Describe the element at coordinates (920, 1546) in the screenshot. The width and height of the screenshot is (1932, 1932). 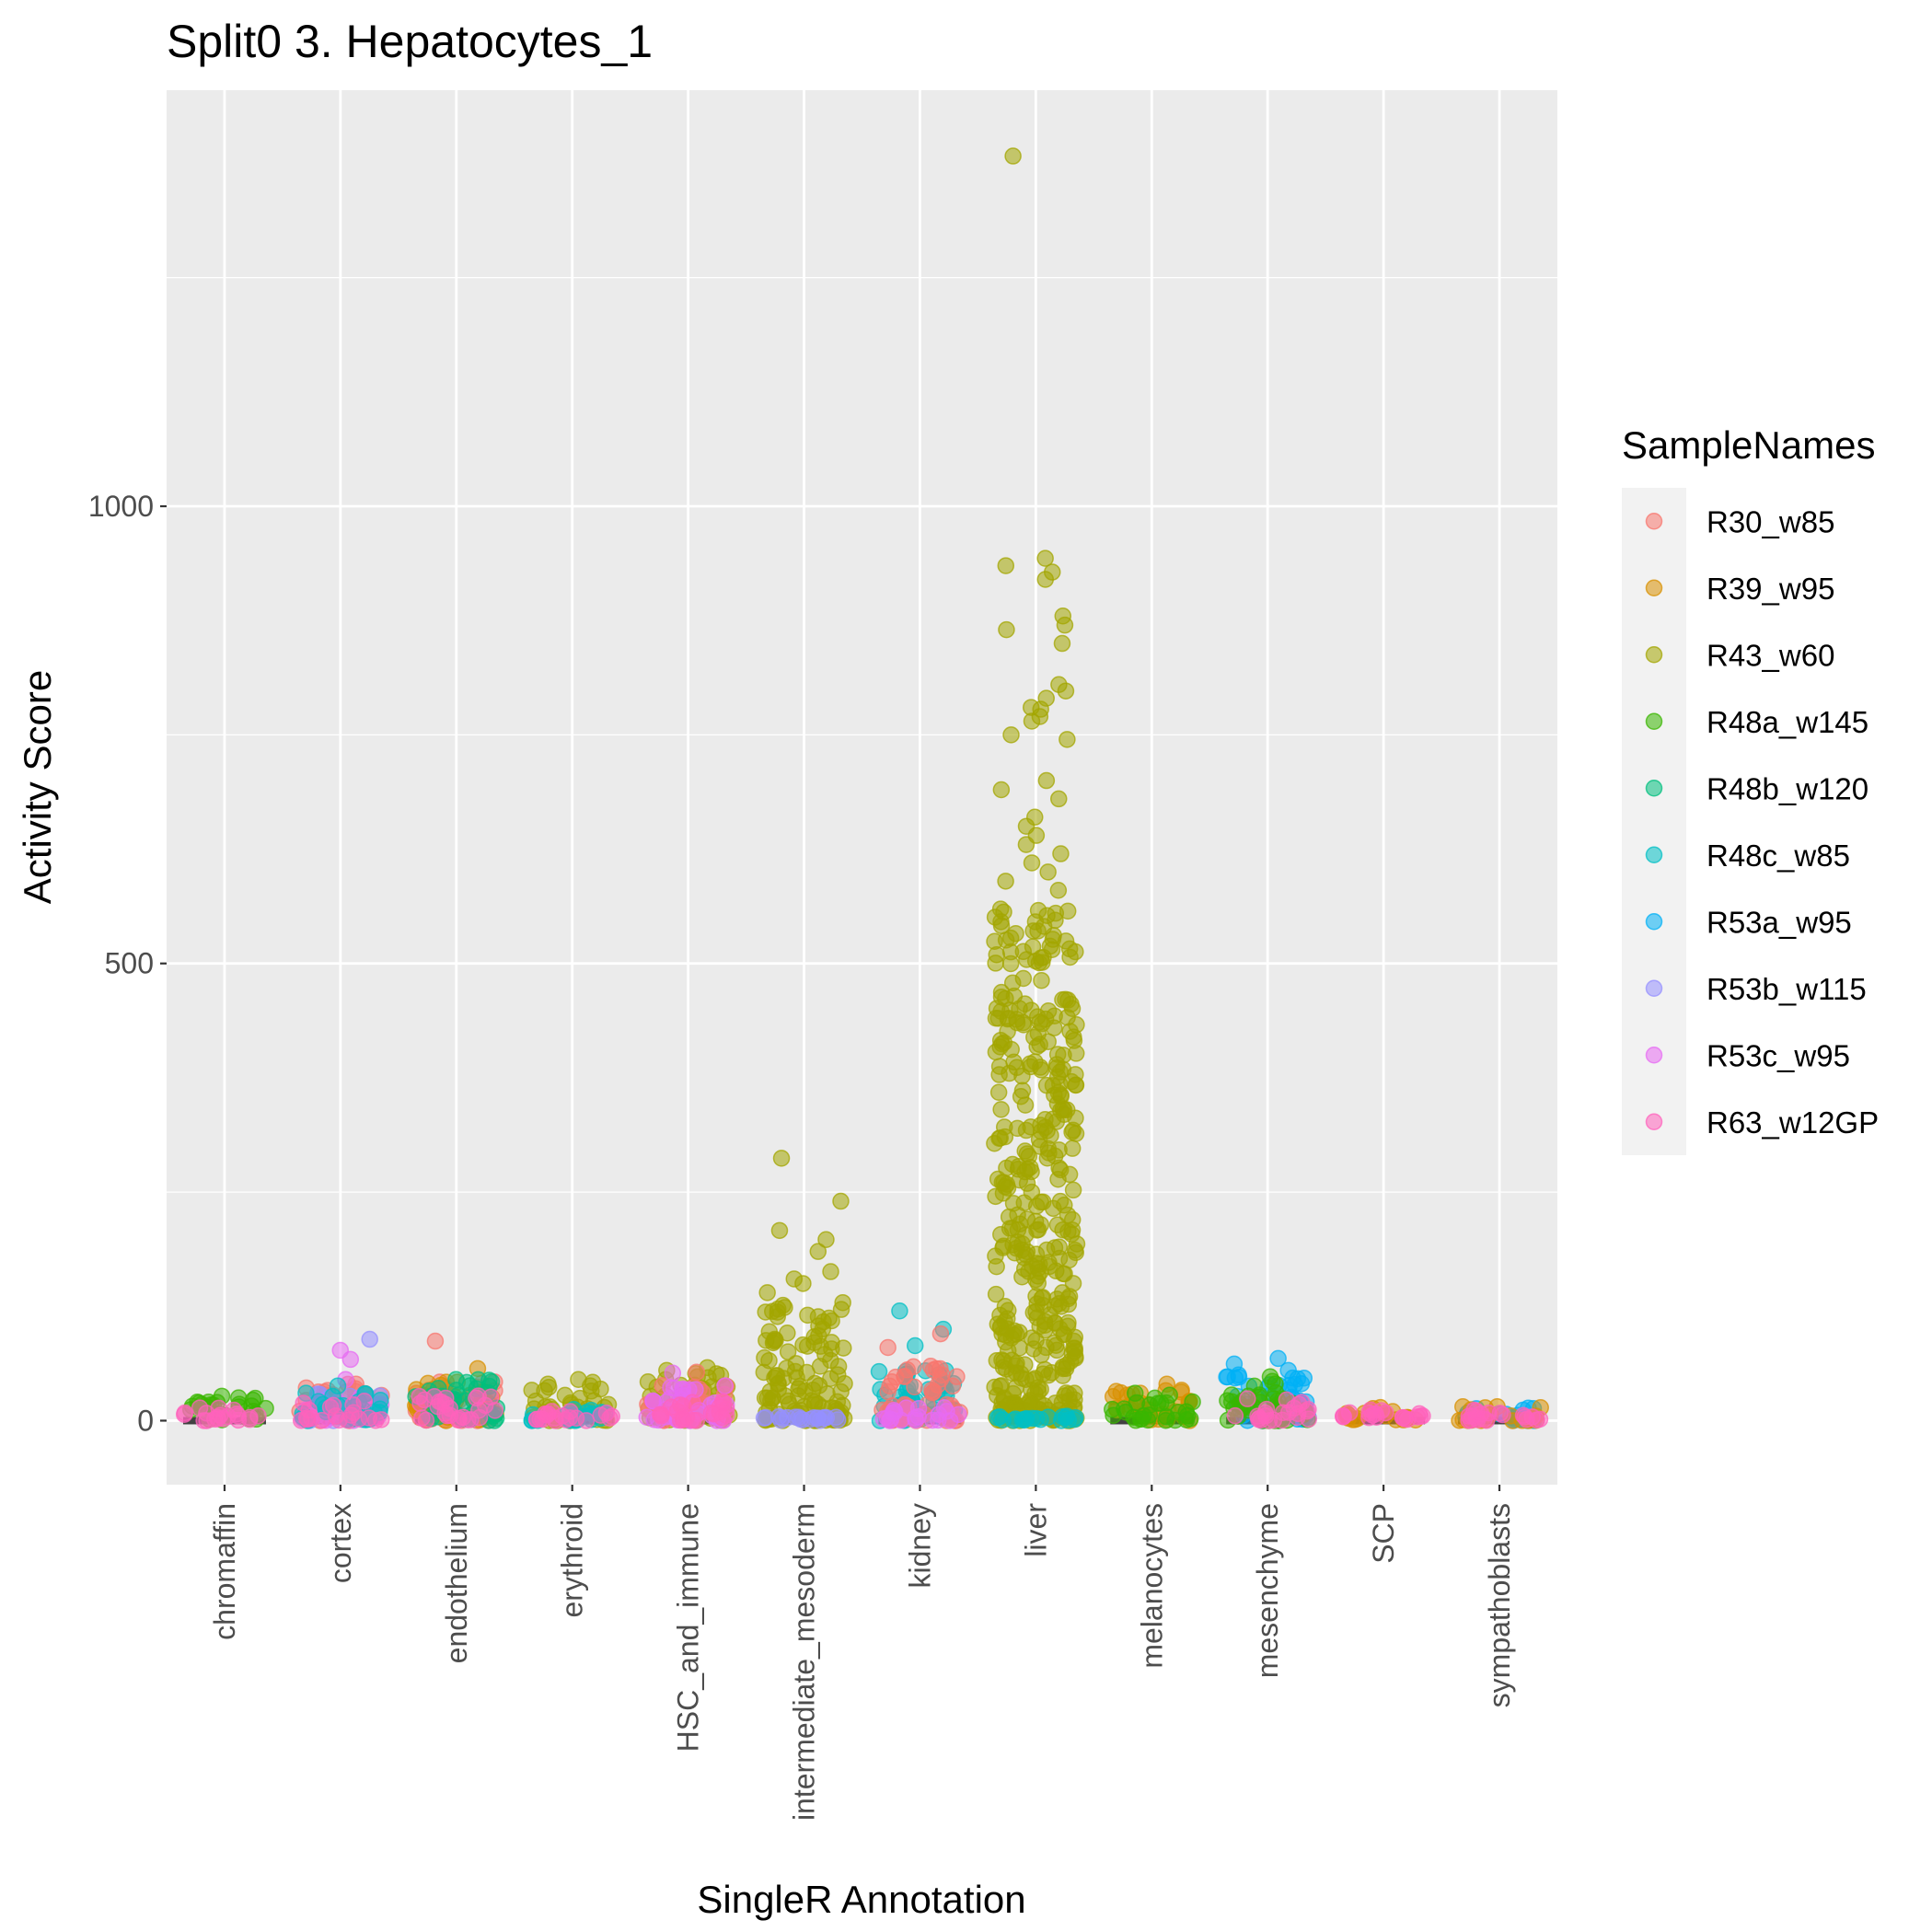
I see `x-tick-label: kidney` at that location.